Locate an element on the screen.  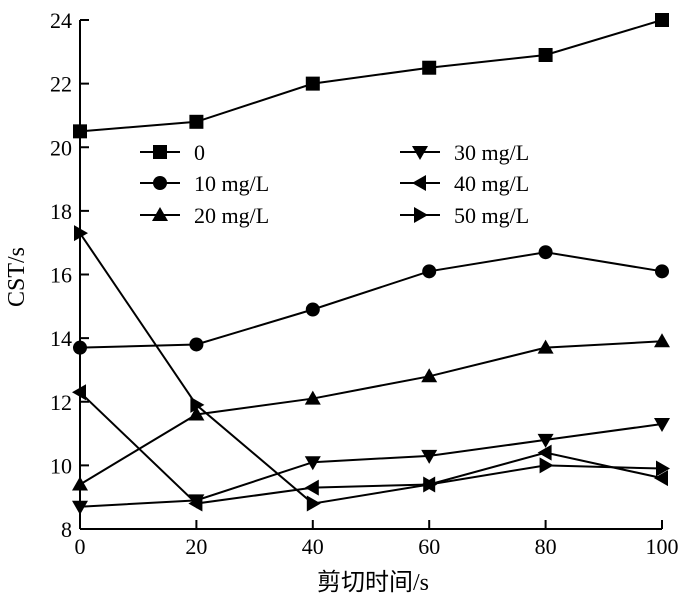
legend-entry-50-mg-l: 50 mg/L is located at coordinates (464, 215).